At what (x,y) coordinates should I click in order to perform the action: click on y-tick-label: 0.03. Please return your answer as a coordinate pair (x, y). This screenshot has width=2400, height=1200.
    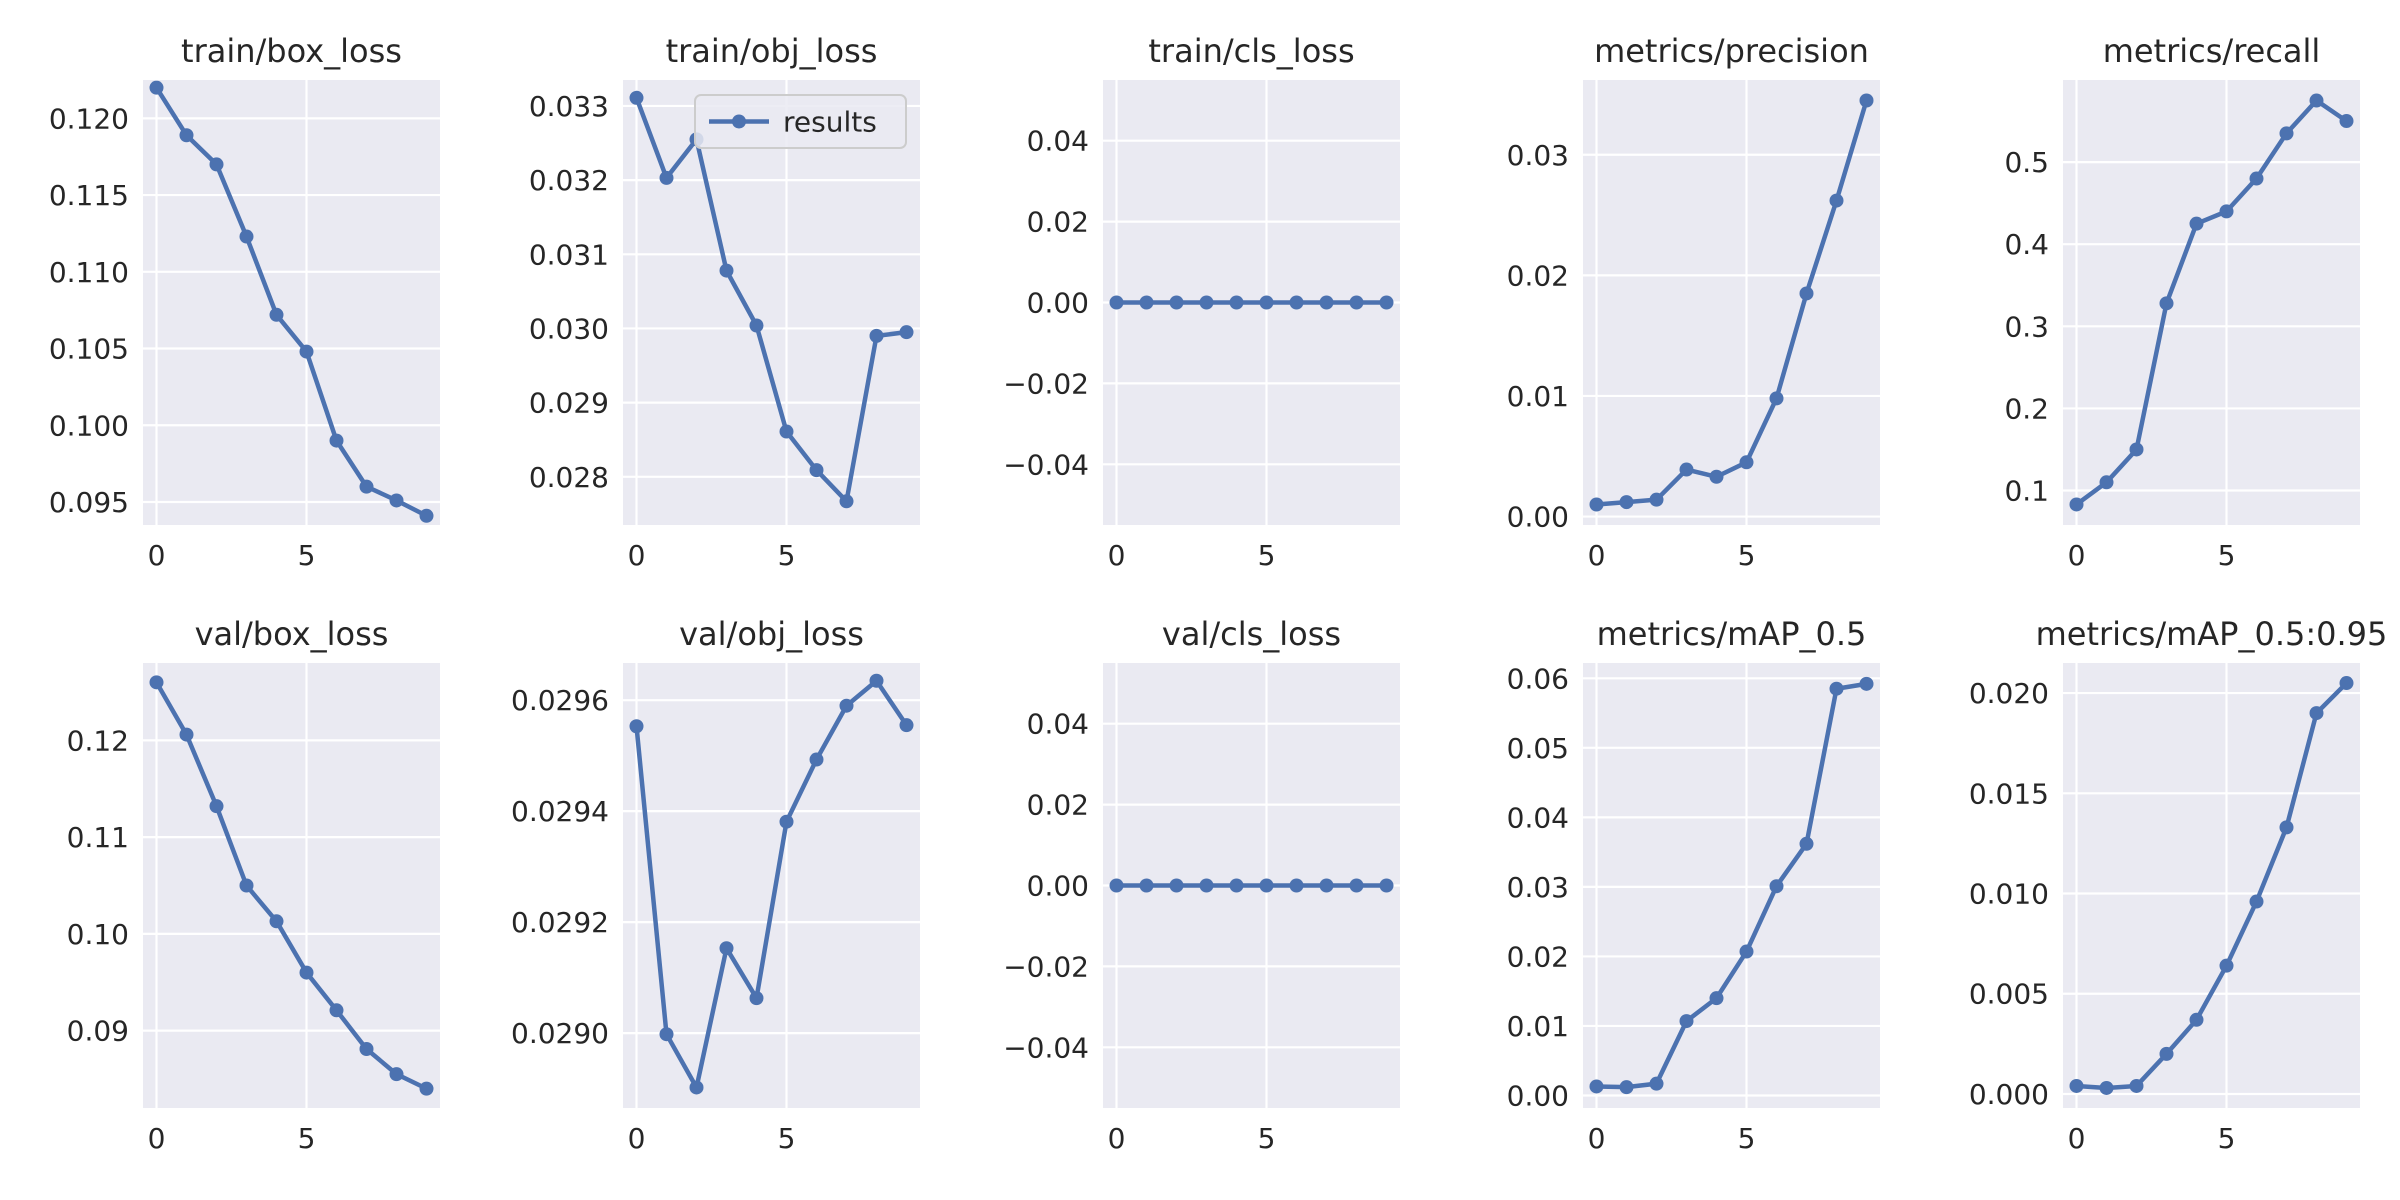
    Looking at the image, I should click on (1538, 155).